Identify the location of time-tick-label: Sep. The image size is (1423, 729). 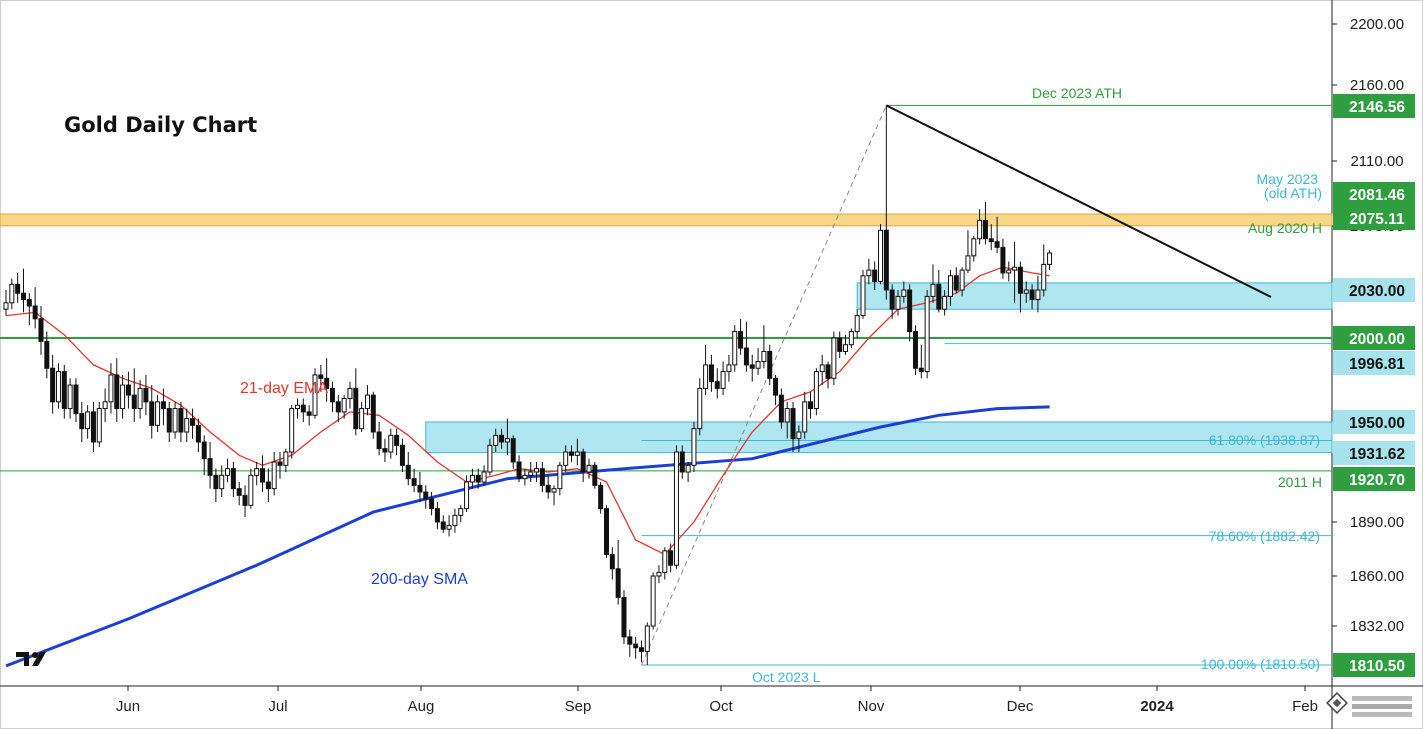
(578, 706).